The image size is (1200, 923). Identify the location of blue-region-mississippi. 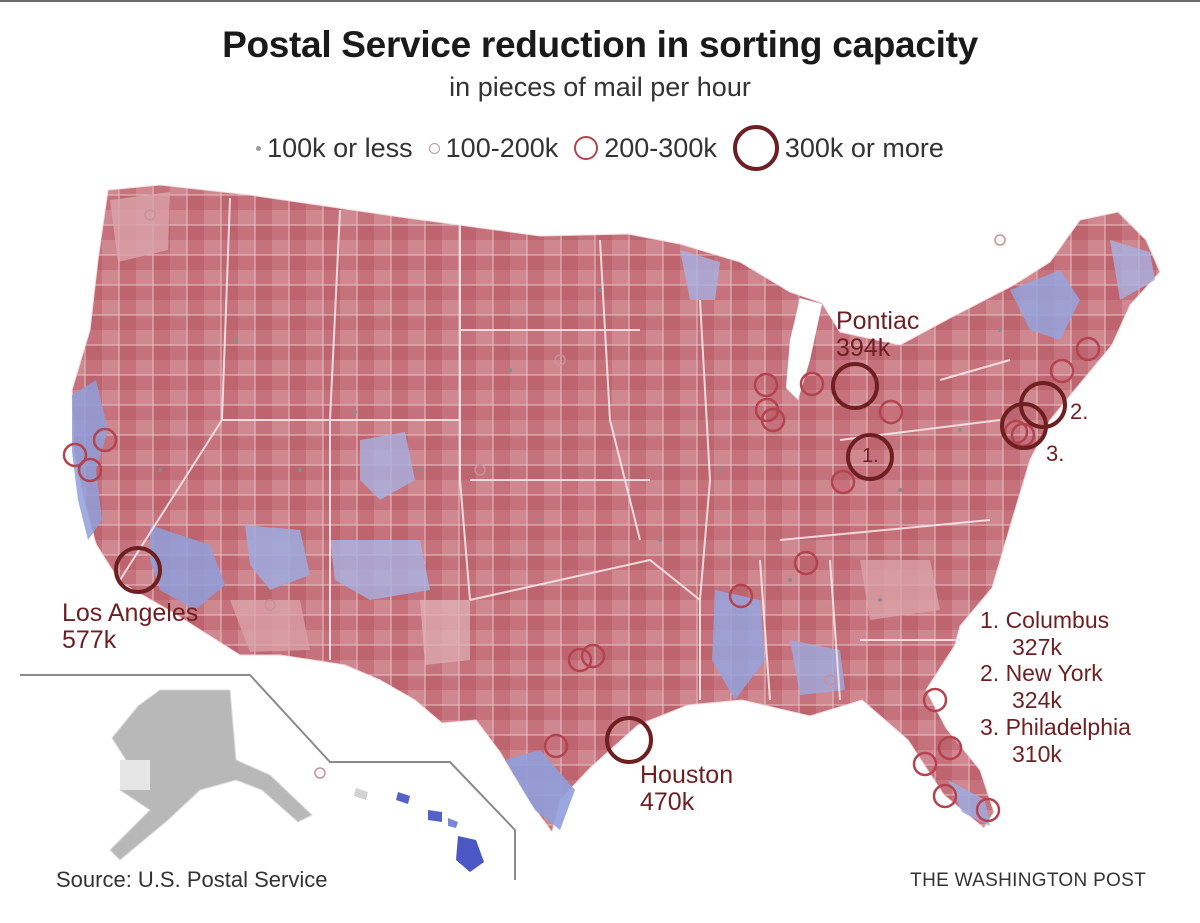
(738, 645).